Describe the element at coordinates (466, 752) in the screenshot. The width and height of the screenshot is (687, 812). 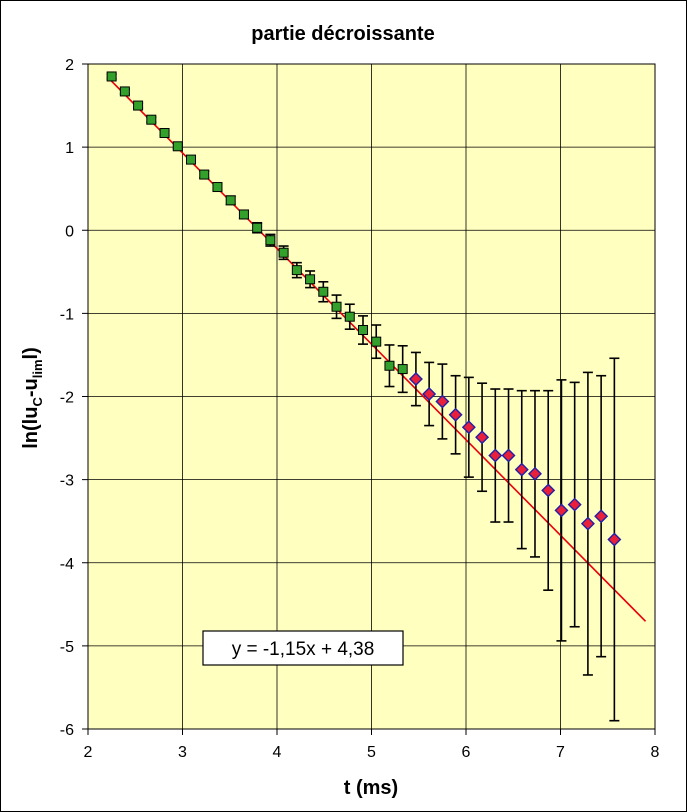
I see `x-tick-label: 6` at that location.